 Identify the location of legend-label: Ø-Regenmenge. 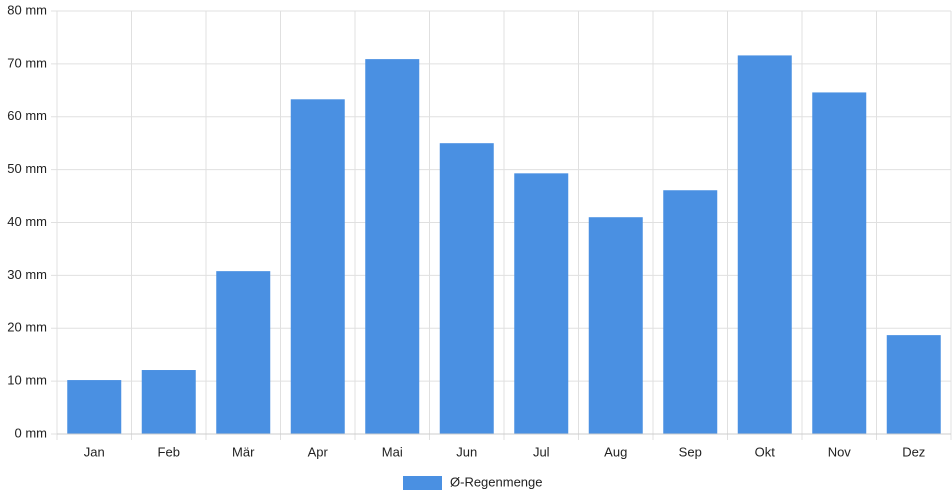
(496, 481).